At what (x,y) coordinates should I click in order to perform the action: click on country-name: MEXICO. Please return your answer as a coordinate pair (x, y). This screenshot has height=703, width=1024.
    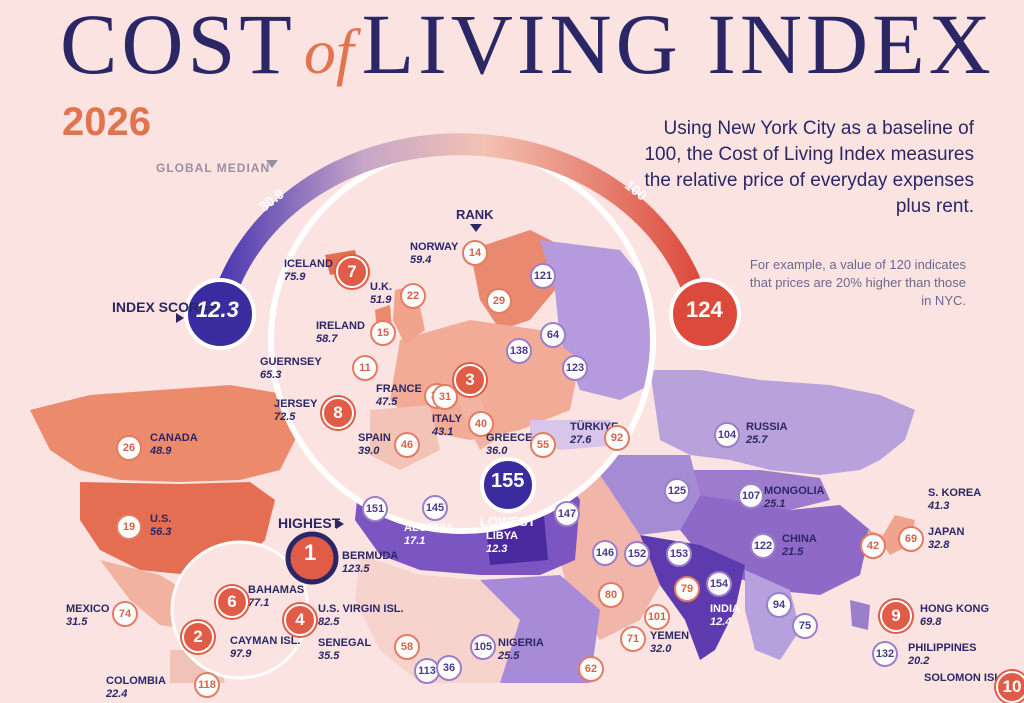
    Looking at the image, I should click on (88, 609).